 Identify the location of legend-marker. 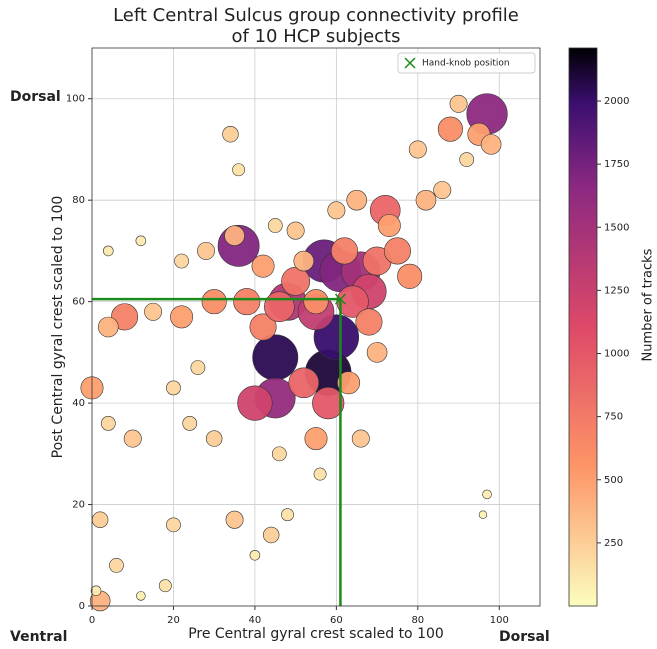
(410, 63).